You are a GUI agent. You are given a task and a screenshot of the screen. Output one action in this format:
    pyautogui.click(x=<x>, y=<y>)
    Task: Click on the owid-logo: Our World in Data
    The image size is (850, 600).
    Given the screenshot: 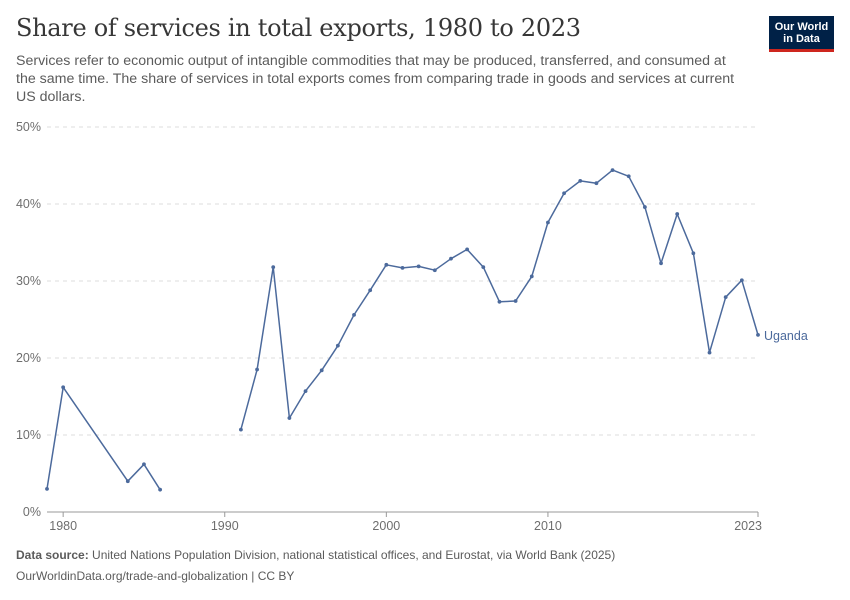 What is the action you would take?
    pyautogui.click(x=801, y=34)
    